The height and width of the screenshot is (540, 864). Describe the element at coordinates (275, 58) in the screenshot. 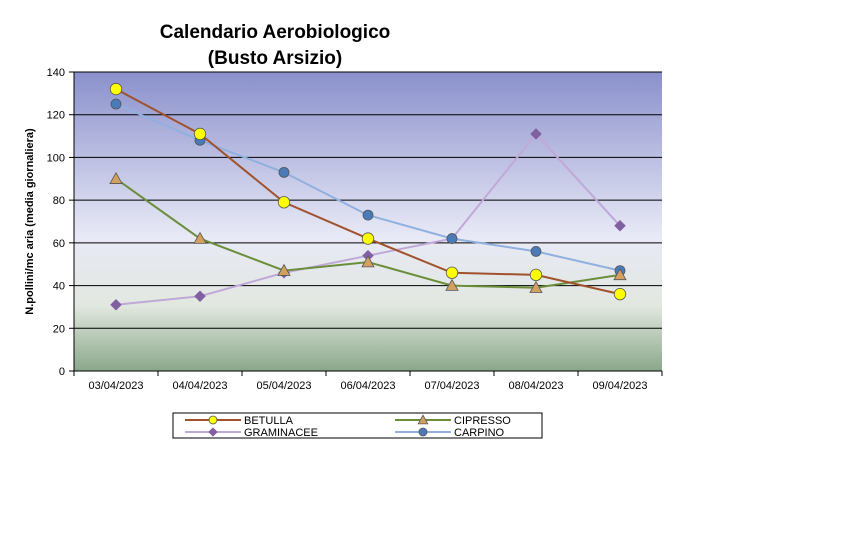

I see `chart-title-line-2: (Busto Arsizio)` at that location.